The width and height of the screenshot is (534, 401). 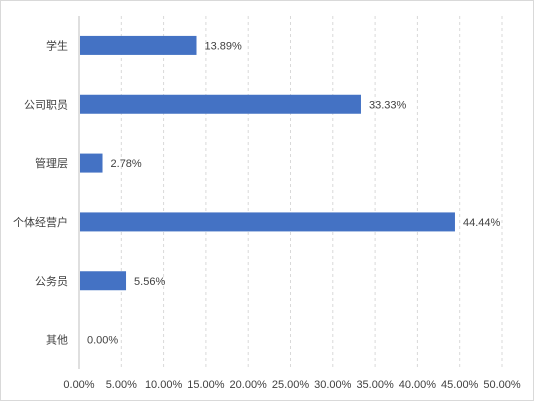 What do you see at coordinates (149, 282) in the screenshot?
I see `data-label: 5.56%` at bounding box center [149, 282].